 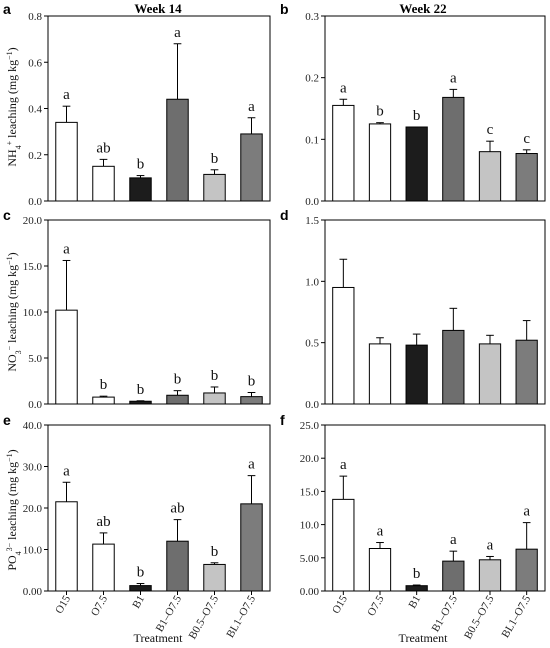 I want to click on panel-letter-f: f, so click(x=282, y=420).